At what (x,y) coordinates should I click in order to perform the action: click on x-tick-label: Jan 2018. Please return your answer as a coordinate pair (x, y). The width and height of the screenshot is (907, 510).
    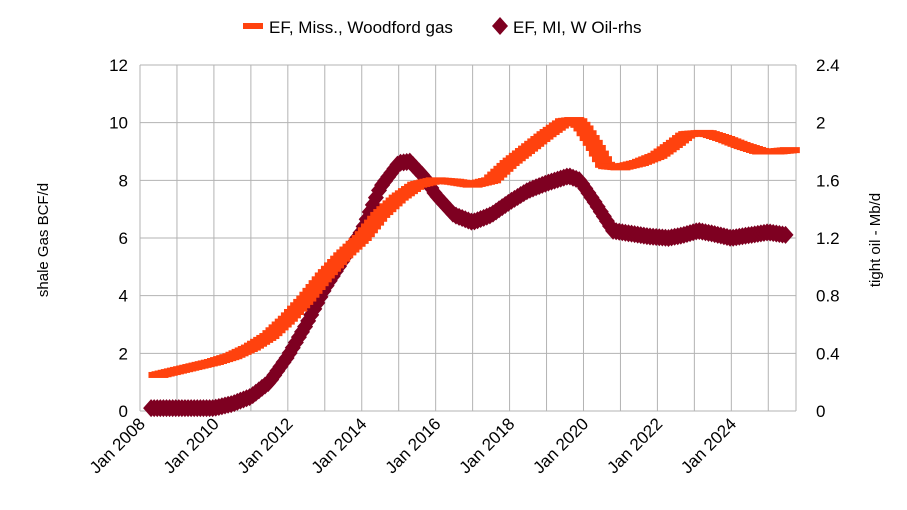
    Looking at the image, I should click on (487, 445).